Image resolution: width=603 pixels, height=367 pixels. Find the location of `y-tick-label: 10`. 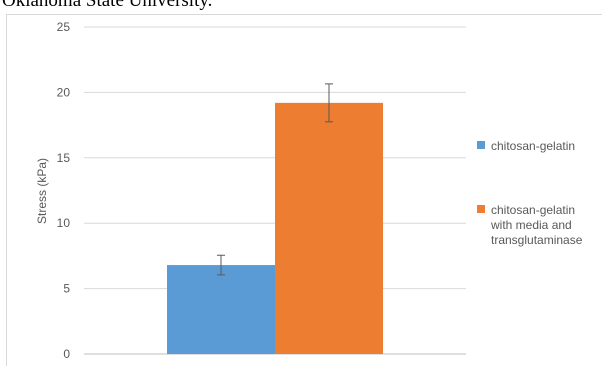

y-tick-label: 10 is located at coordinates (64, 223).